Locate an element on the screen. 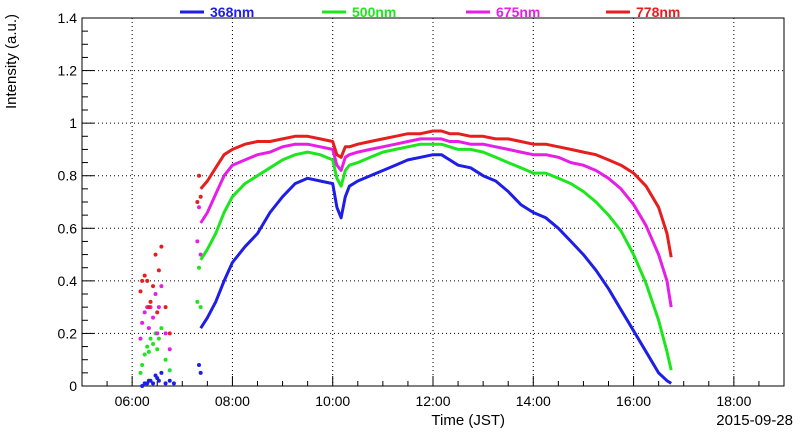 This screenshot has width=800, height=434. y-tick-label: 0.4 is located at coordinates (68, 281).